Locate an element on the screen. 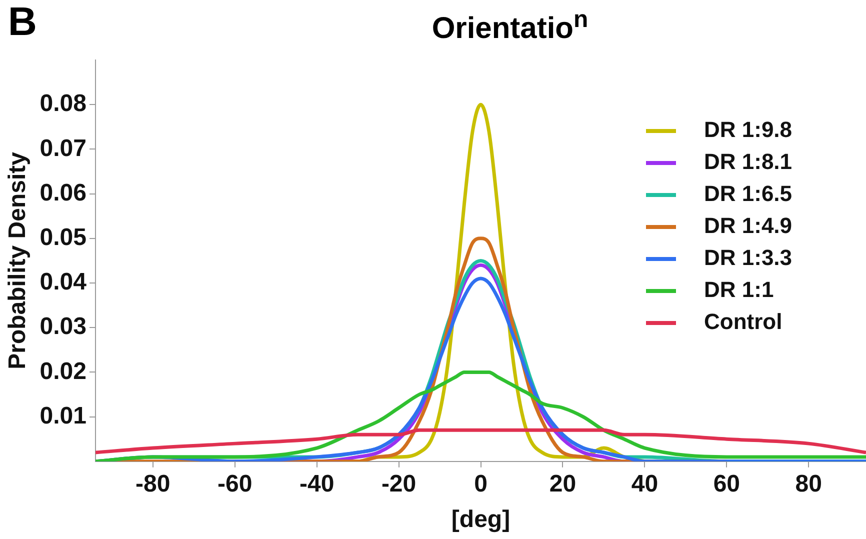  y-tick-label: 0.01 is located at coordinates (63, 416).